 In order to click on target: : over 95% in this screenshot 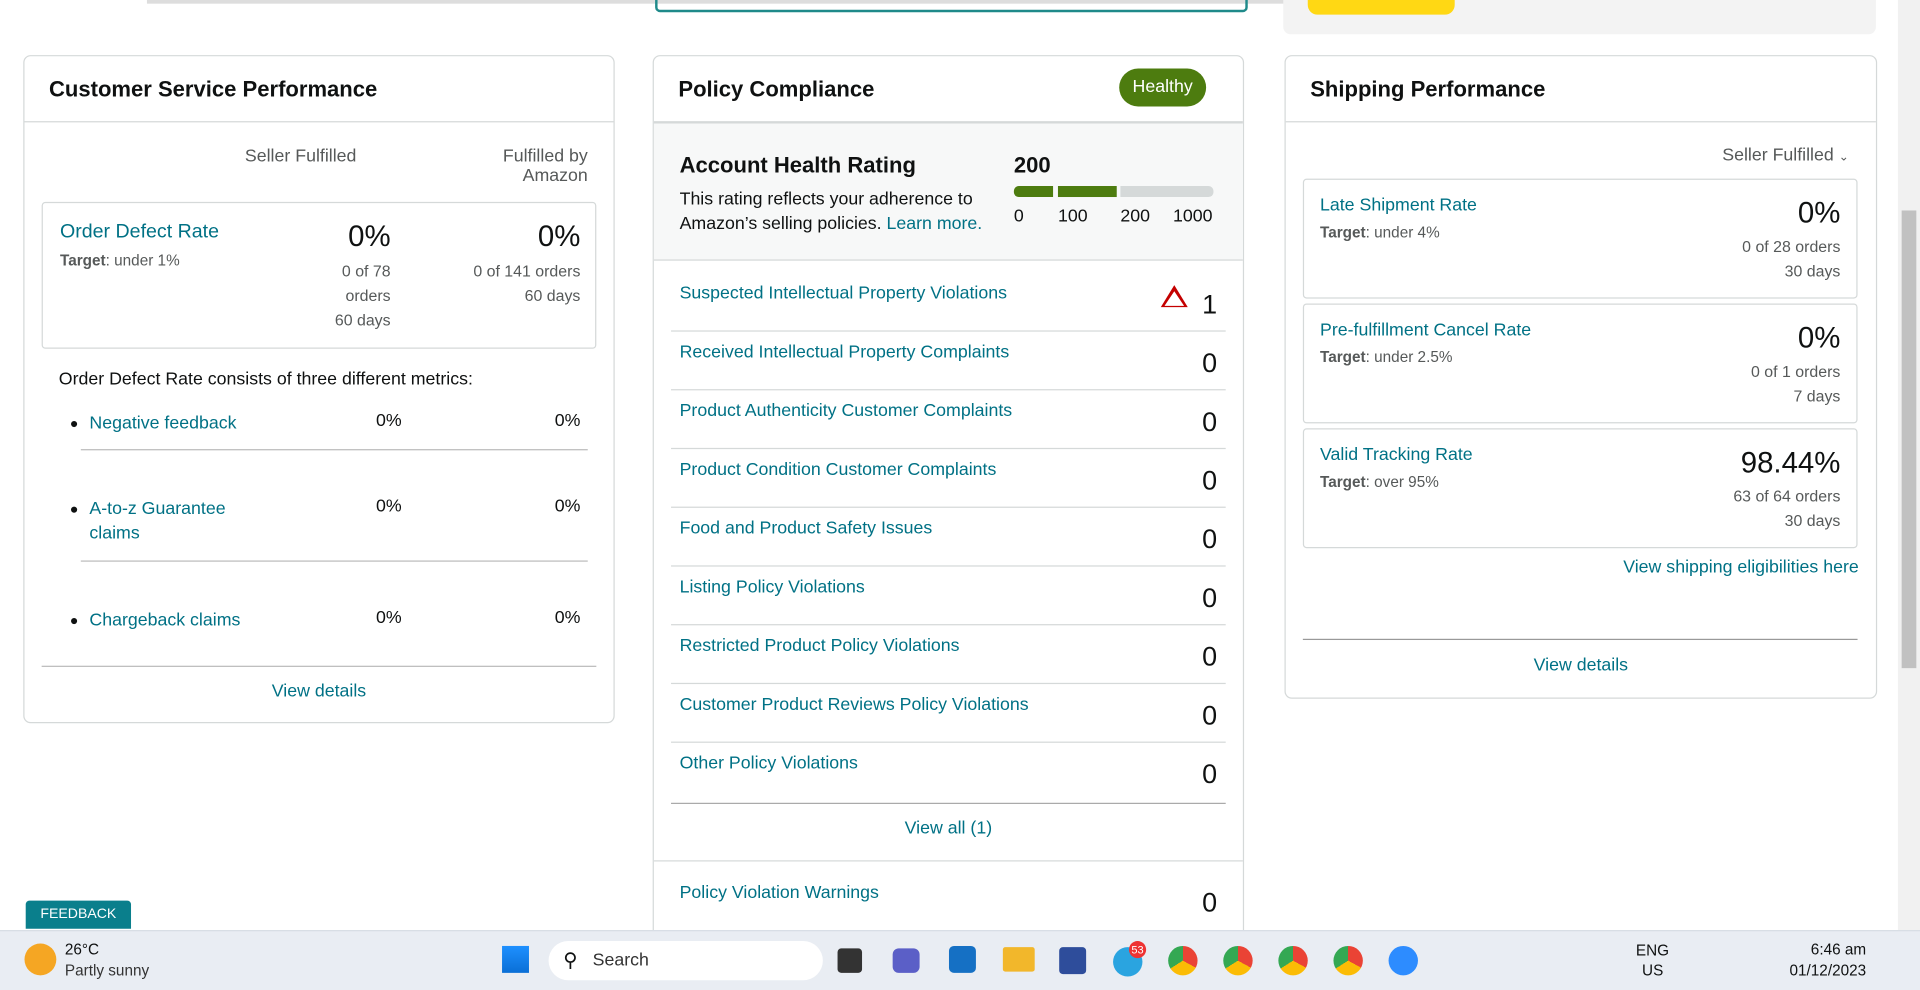, I will do `click(1402, 482)`.